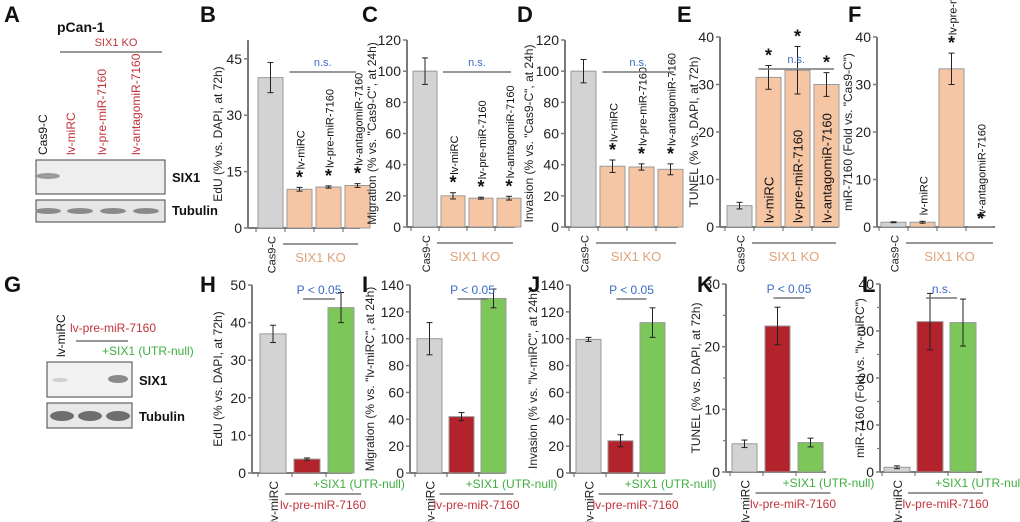 The width and height of the screenshot is (1020, 522). I want to click on y-axis-label: TUNEL (% vs. DAPI, at 72h), so click(696, 378).